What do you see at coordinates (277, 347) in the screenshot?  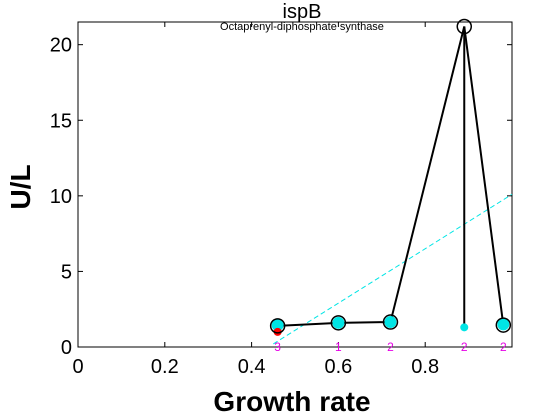 I see `replicate-count-label: 3` at bounding box center [277, 347].